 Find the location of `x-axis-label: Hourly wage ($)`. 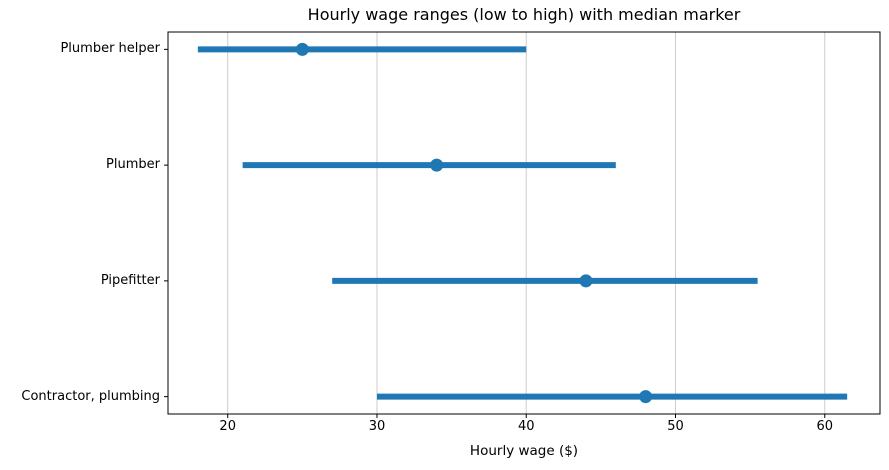

x-axis-label: Hourly wage ($) is located at coordinates (524, 451).